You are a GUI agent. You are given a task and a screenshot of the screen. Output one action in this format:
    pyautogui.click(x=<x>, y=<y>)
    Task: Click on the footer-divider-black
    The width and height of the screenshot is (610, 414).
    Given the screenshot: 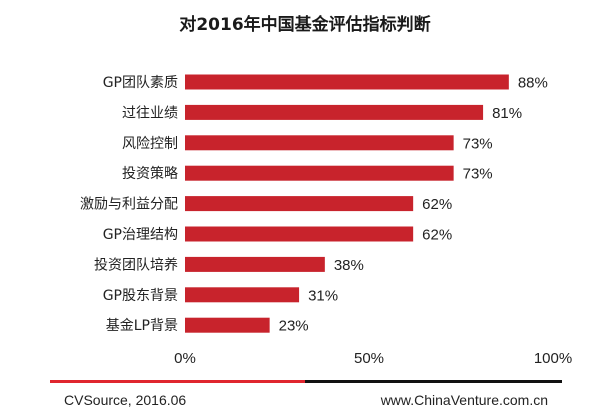 What is the action you would take?
    pyautogui.click(x=433, y=381)
    